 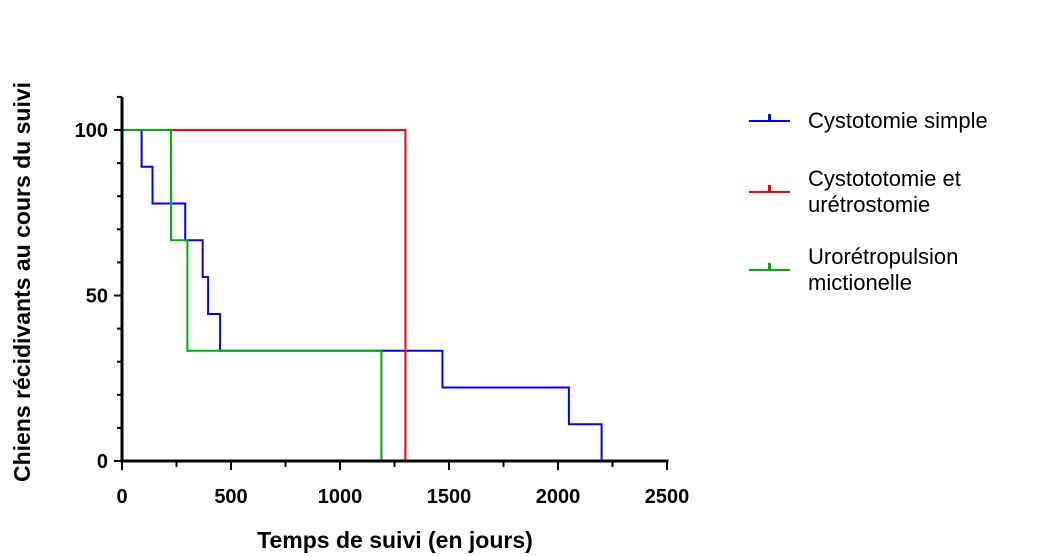 I want to click on y-axis-title: Chiens récidivants au cours du suivi, so click(x=22, y=282).